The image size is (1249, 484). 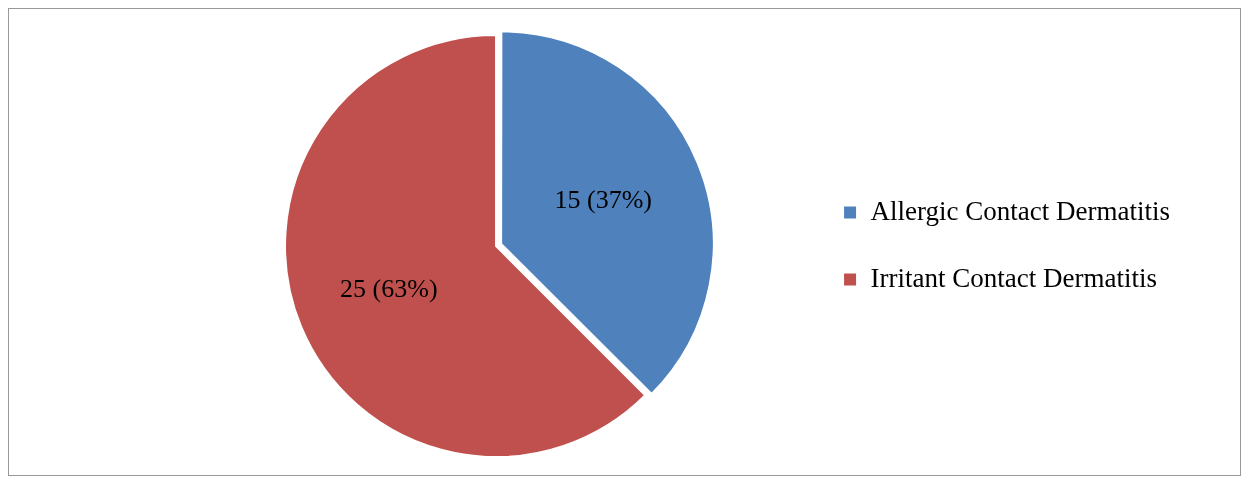 What do you see at coordinates (1013, 277) in the screenshot?
I see `legend-label: Irritant Contact Dermatitis` at bounding box center [1013, 277].